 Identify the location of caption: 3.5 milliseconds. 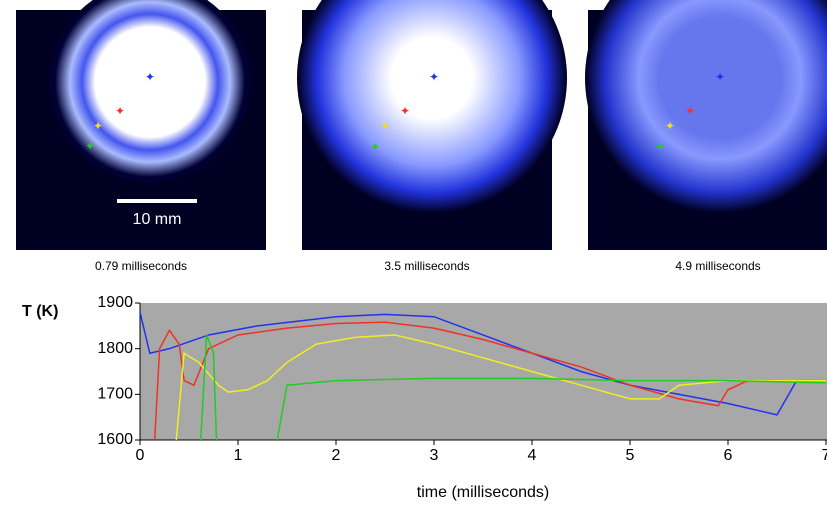
(426, 266).